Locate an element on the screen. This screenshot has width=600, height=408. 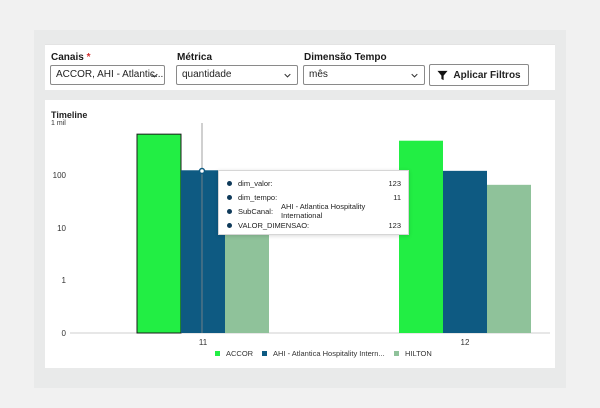
metrica-value: quantidade is located at coordinates (207, 74).